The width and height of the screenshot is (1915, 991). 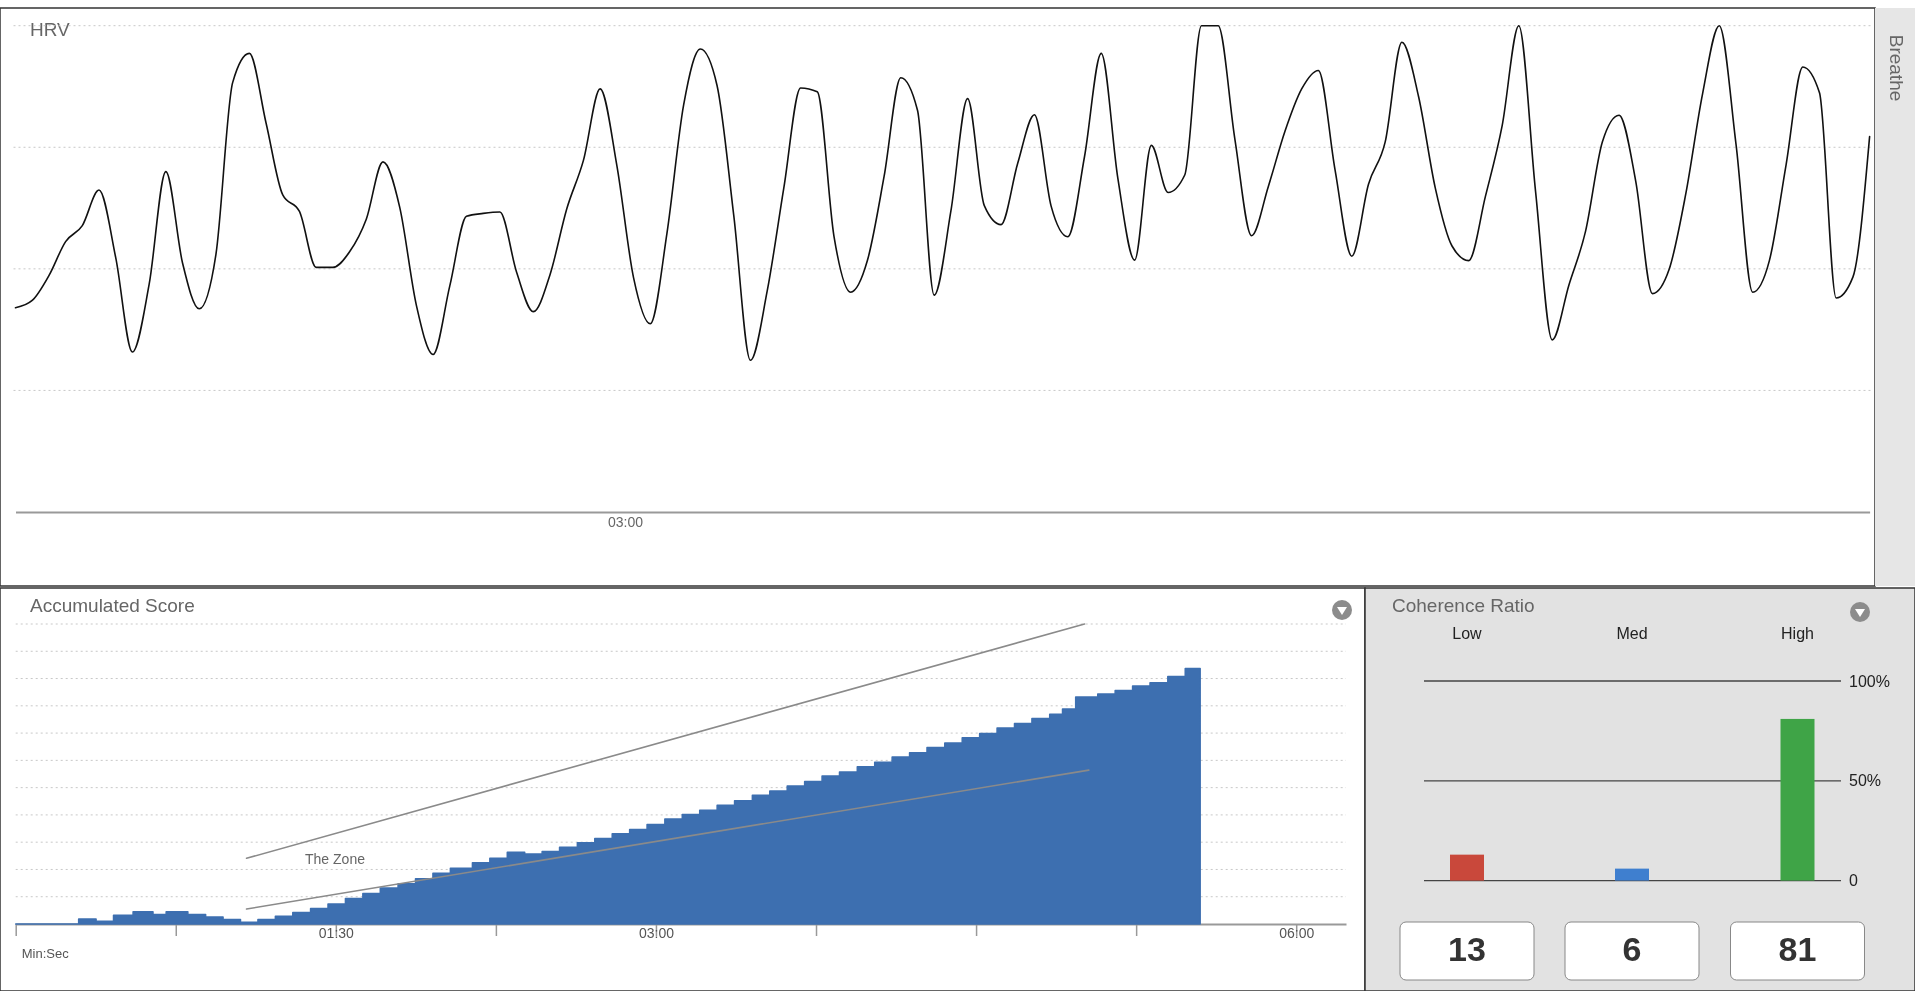 What do you see at coordinates (1467, 633) in the screenshot?
I see `x-tick-label: Low` at bounding box center [1467, 633].